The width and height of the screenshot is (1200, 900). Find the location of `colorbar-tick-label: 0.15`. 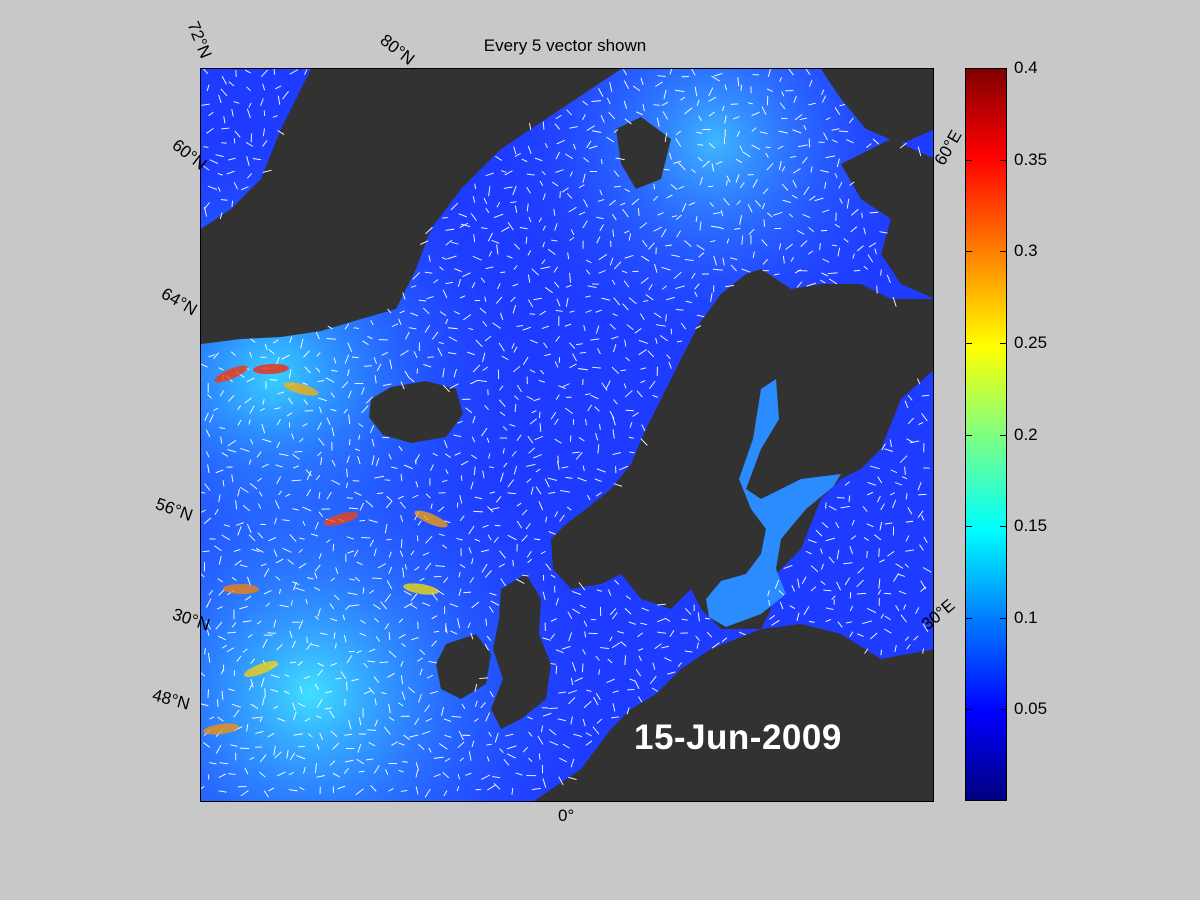

colorbar-tick-label: 0.15 is located at coordinates (1031, 526).